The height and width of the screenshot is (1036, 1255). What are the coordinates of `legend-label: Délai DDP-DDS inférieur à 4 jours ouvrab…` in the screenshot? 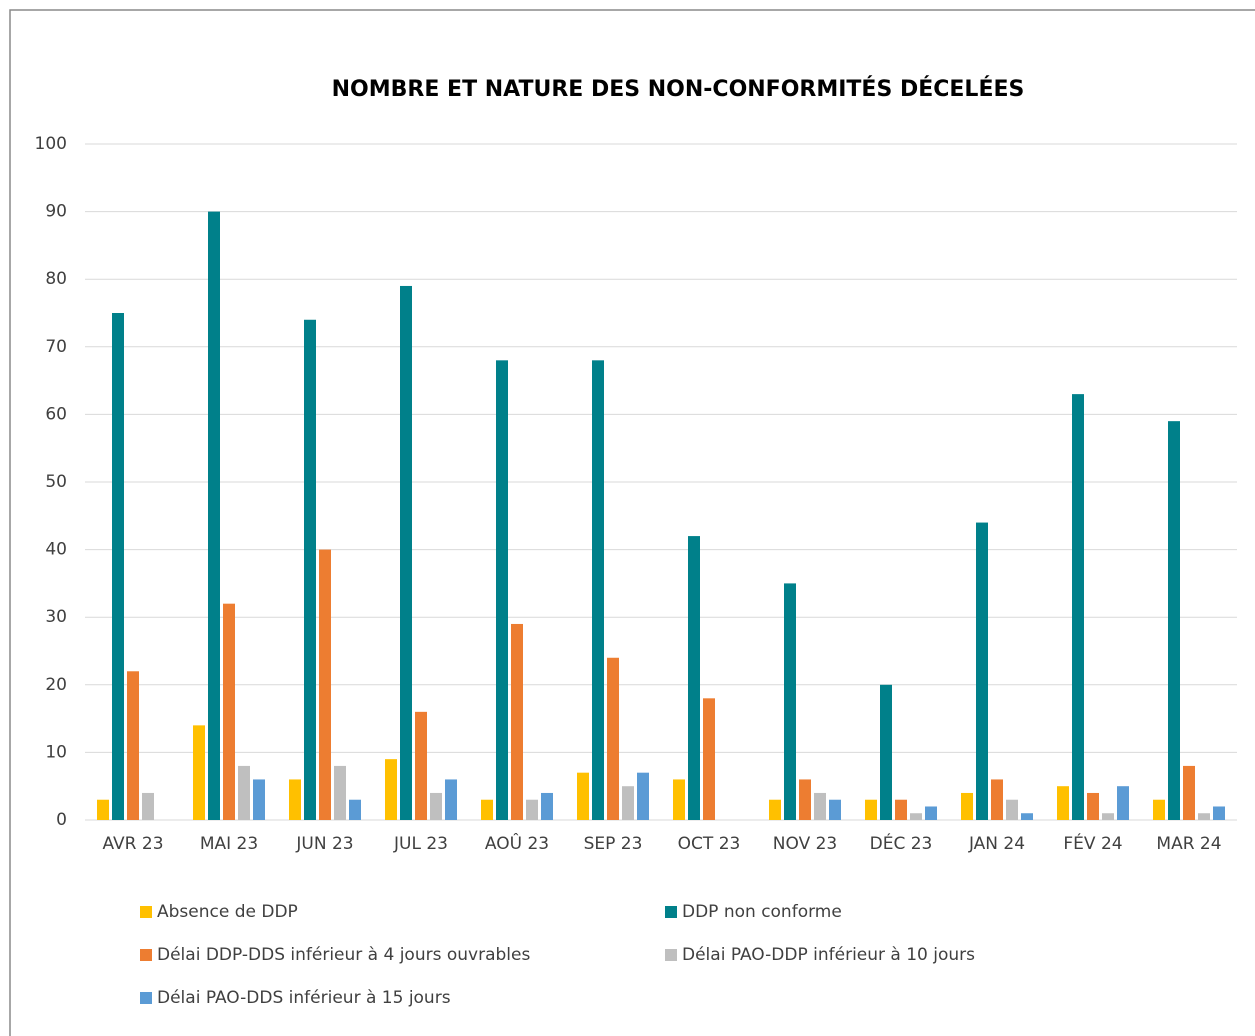 It's located at (343, 955).